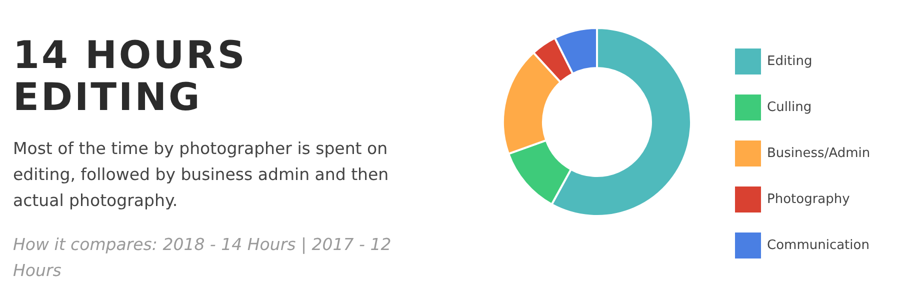 Image resolution: width=897 pixels, height=307 pixels. Describe the element at coordinates (789, 107) in the screenshot. I see `legend-label: Culling` at that location.